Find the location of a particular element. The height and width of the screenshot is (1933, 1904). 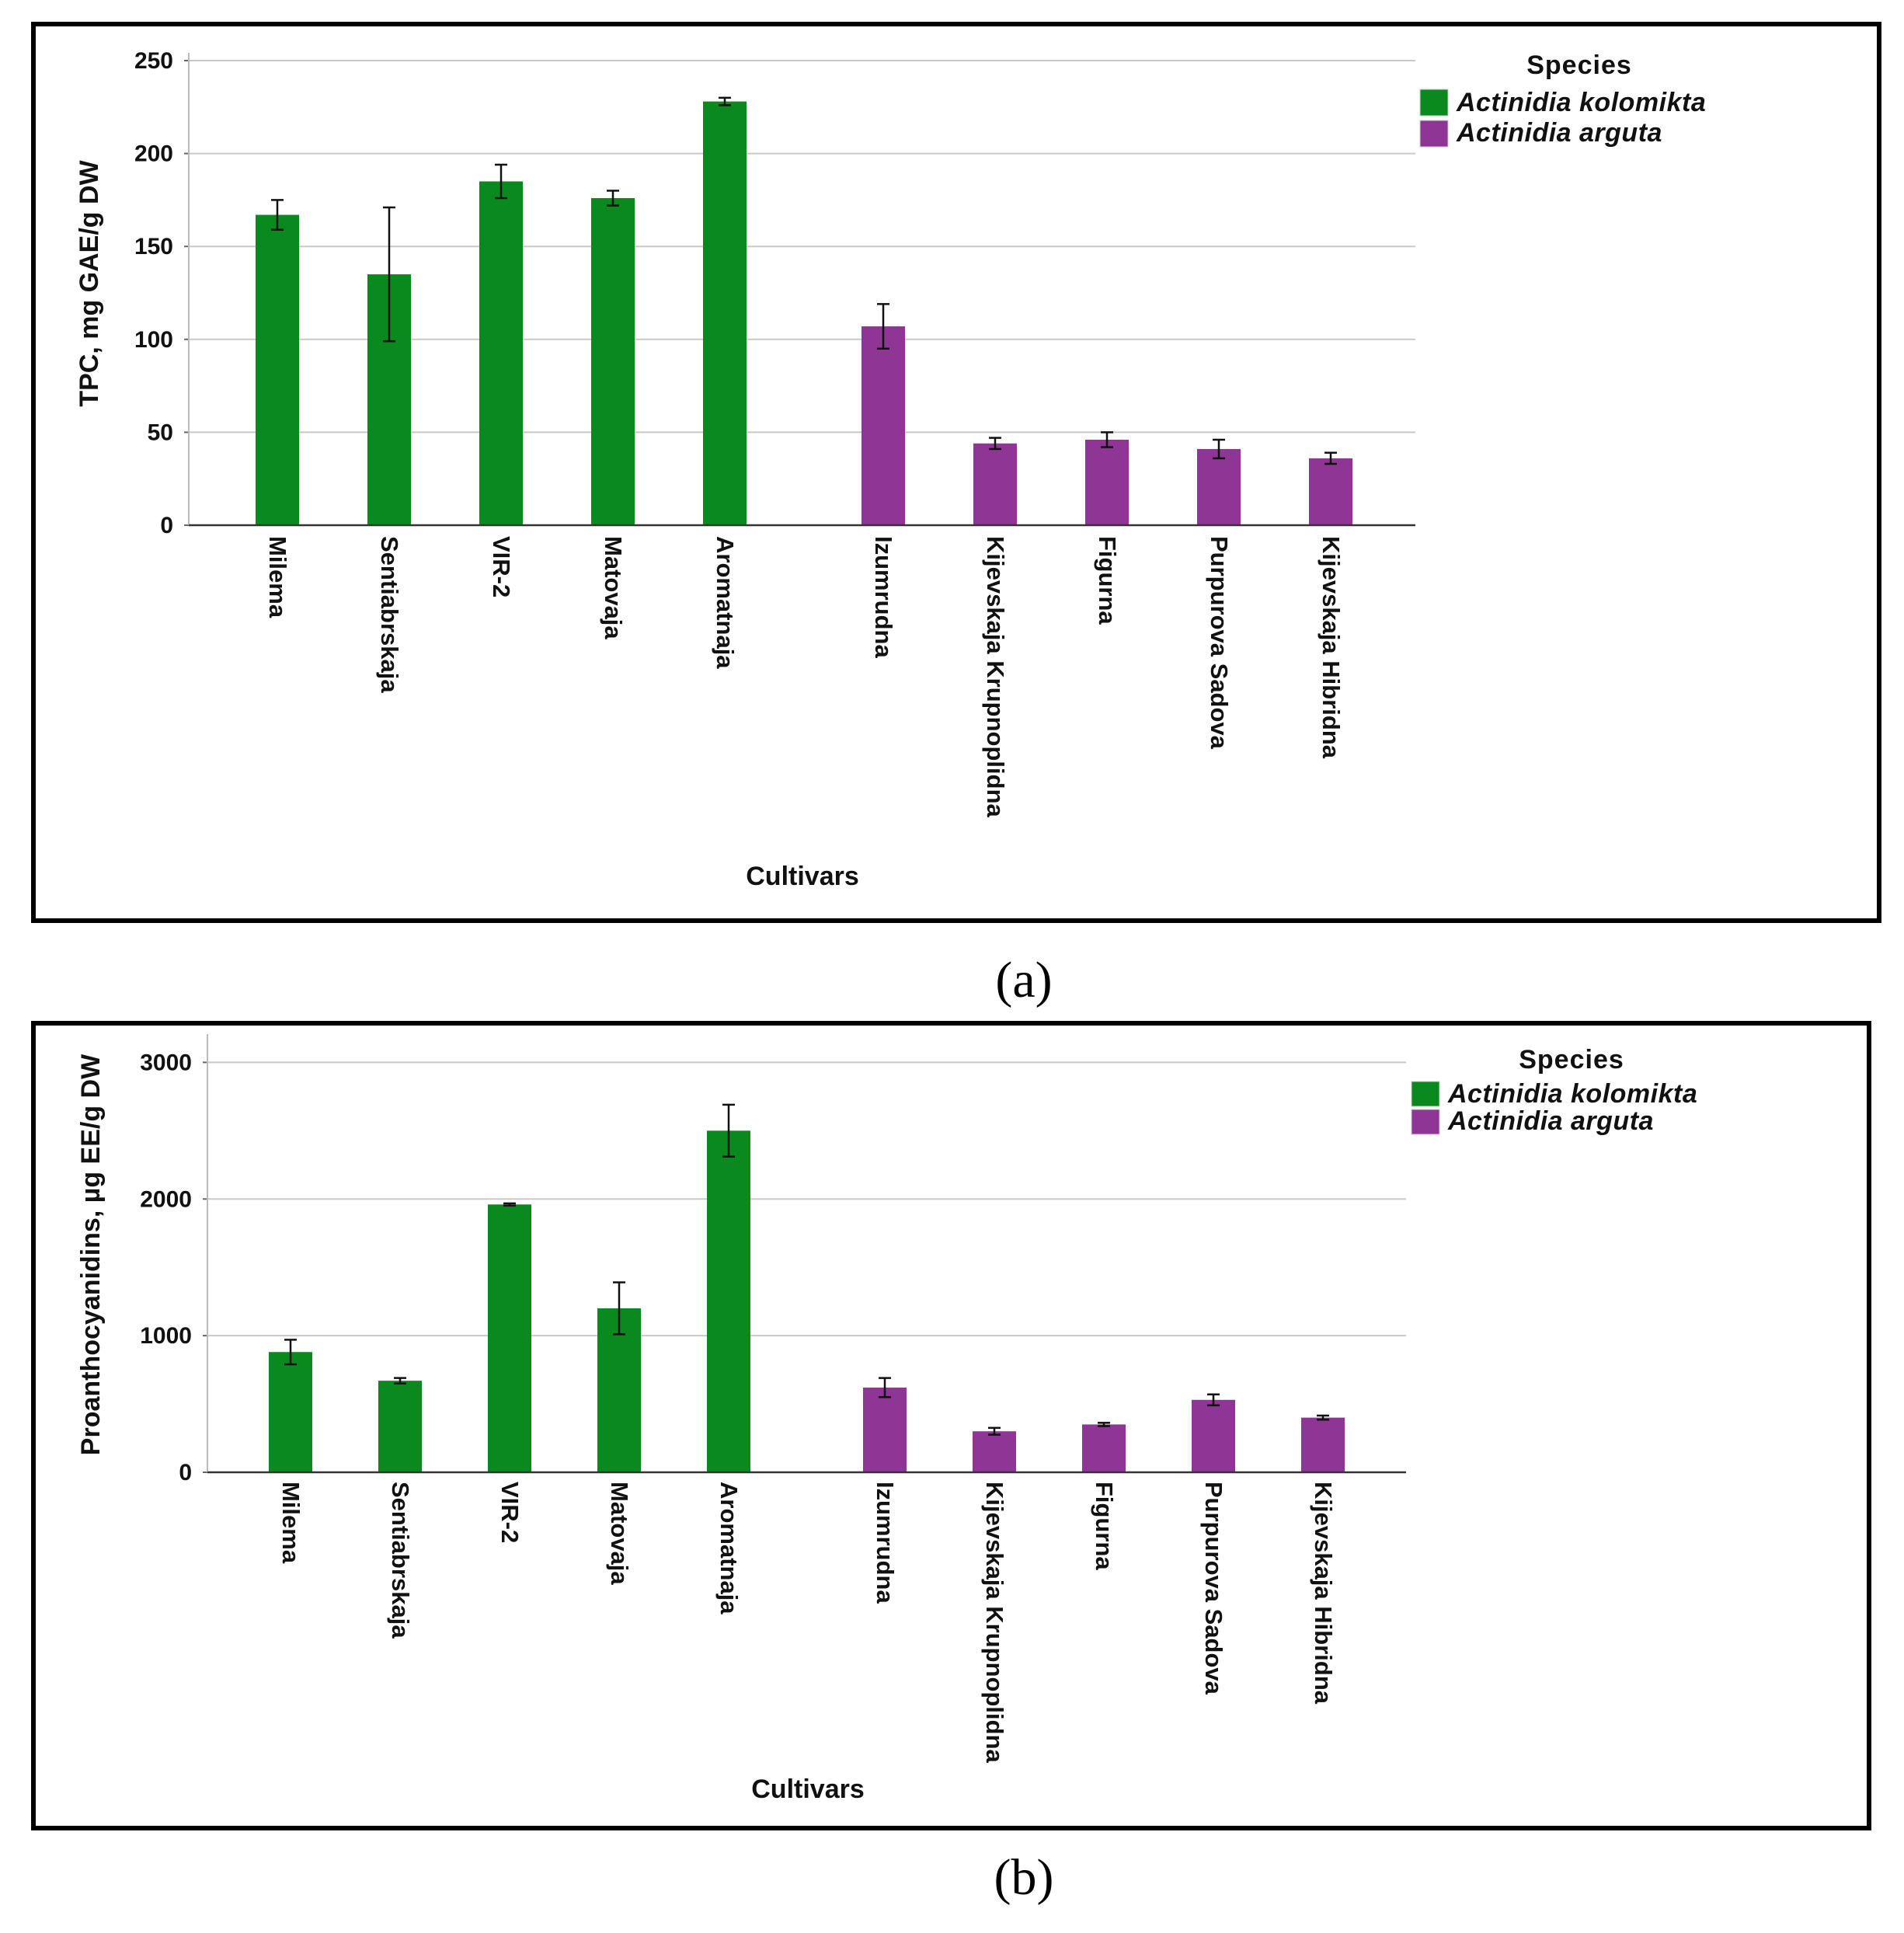

y-tick-label: 200 is located at coordinates (153, 154).